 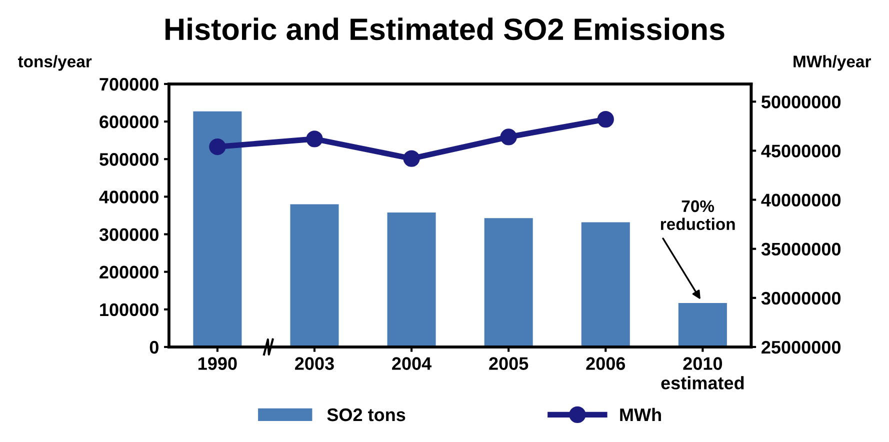 What do you see at coordinates (801, 298) in the screenshot?
I see `y2-tick-label: 30000000` at bounding box center [801, 298].